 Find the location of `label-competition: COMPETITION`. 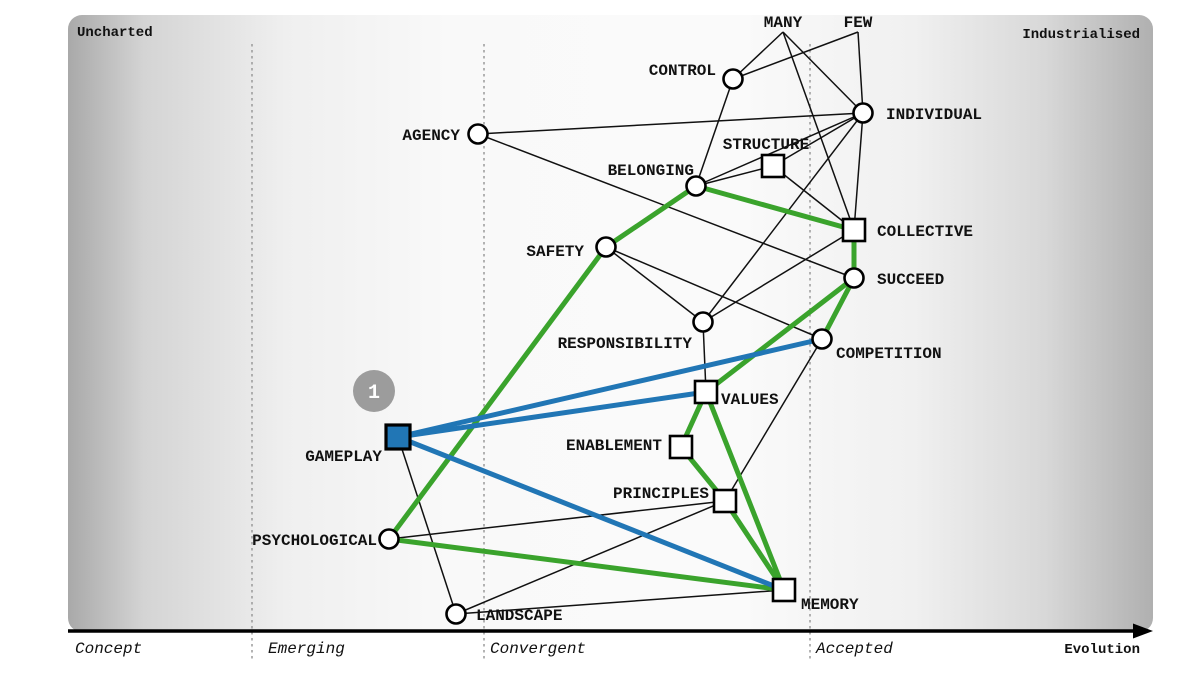

label-competition: COMPETITION is located at coordinates (889, 354).